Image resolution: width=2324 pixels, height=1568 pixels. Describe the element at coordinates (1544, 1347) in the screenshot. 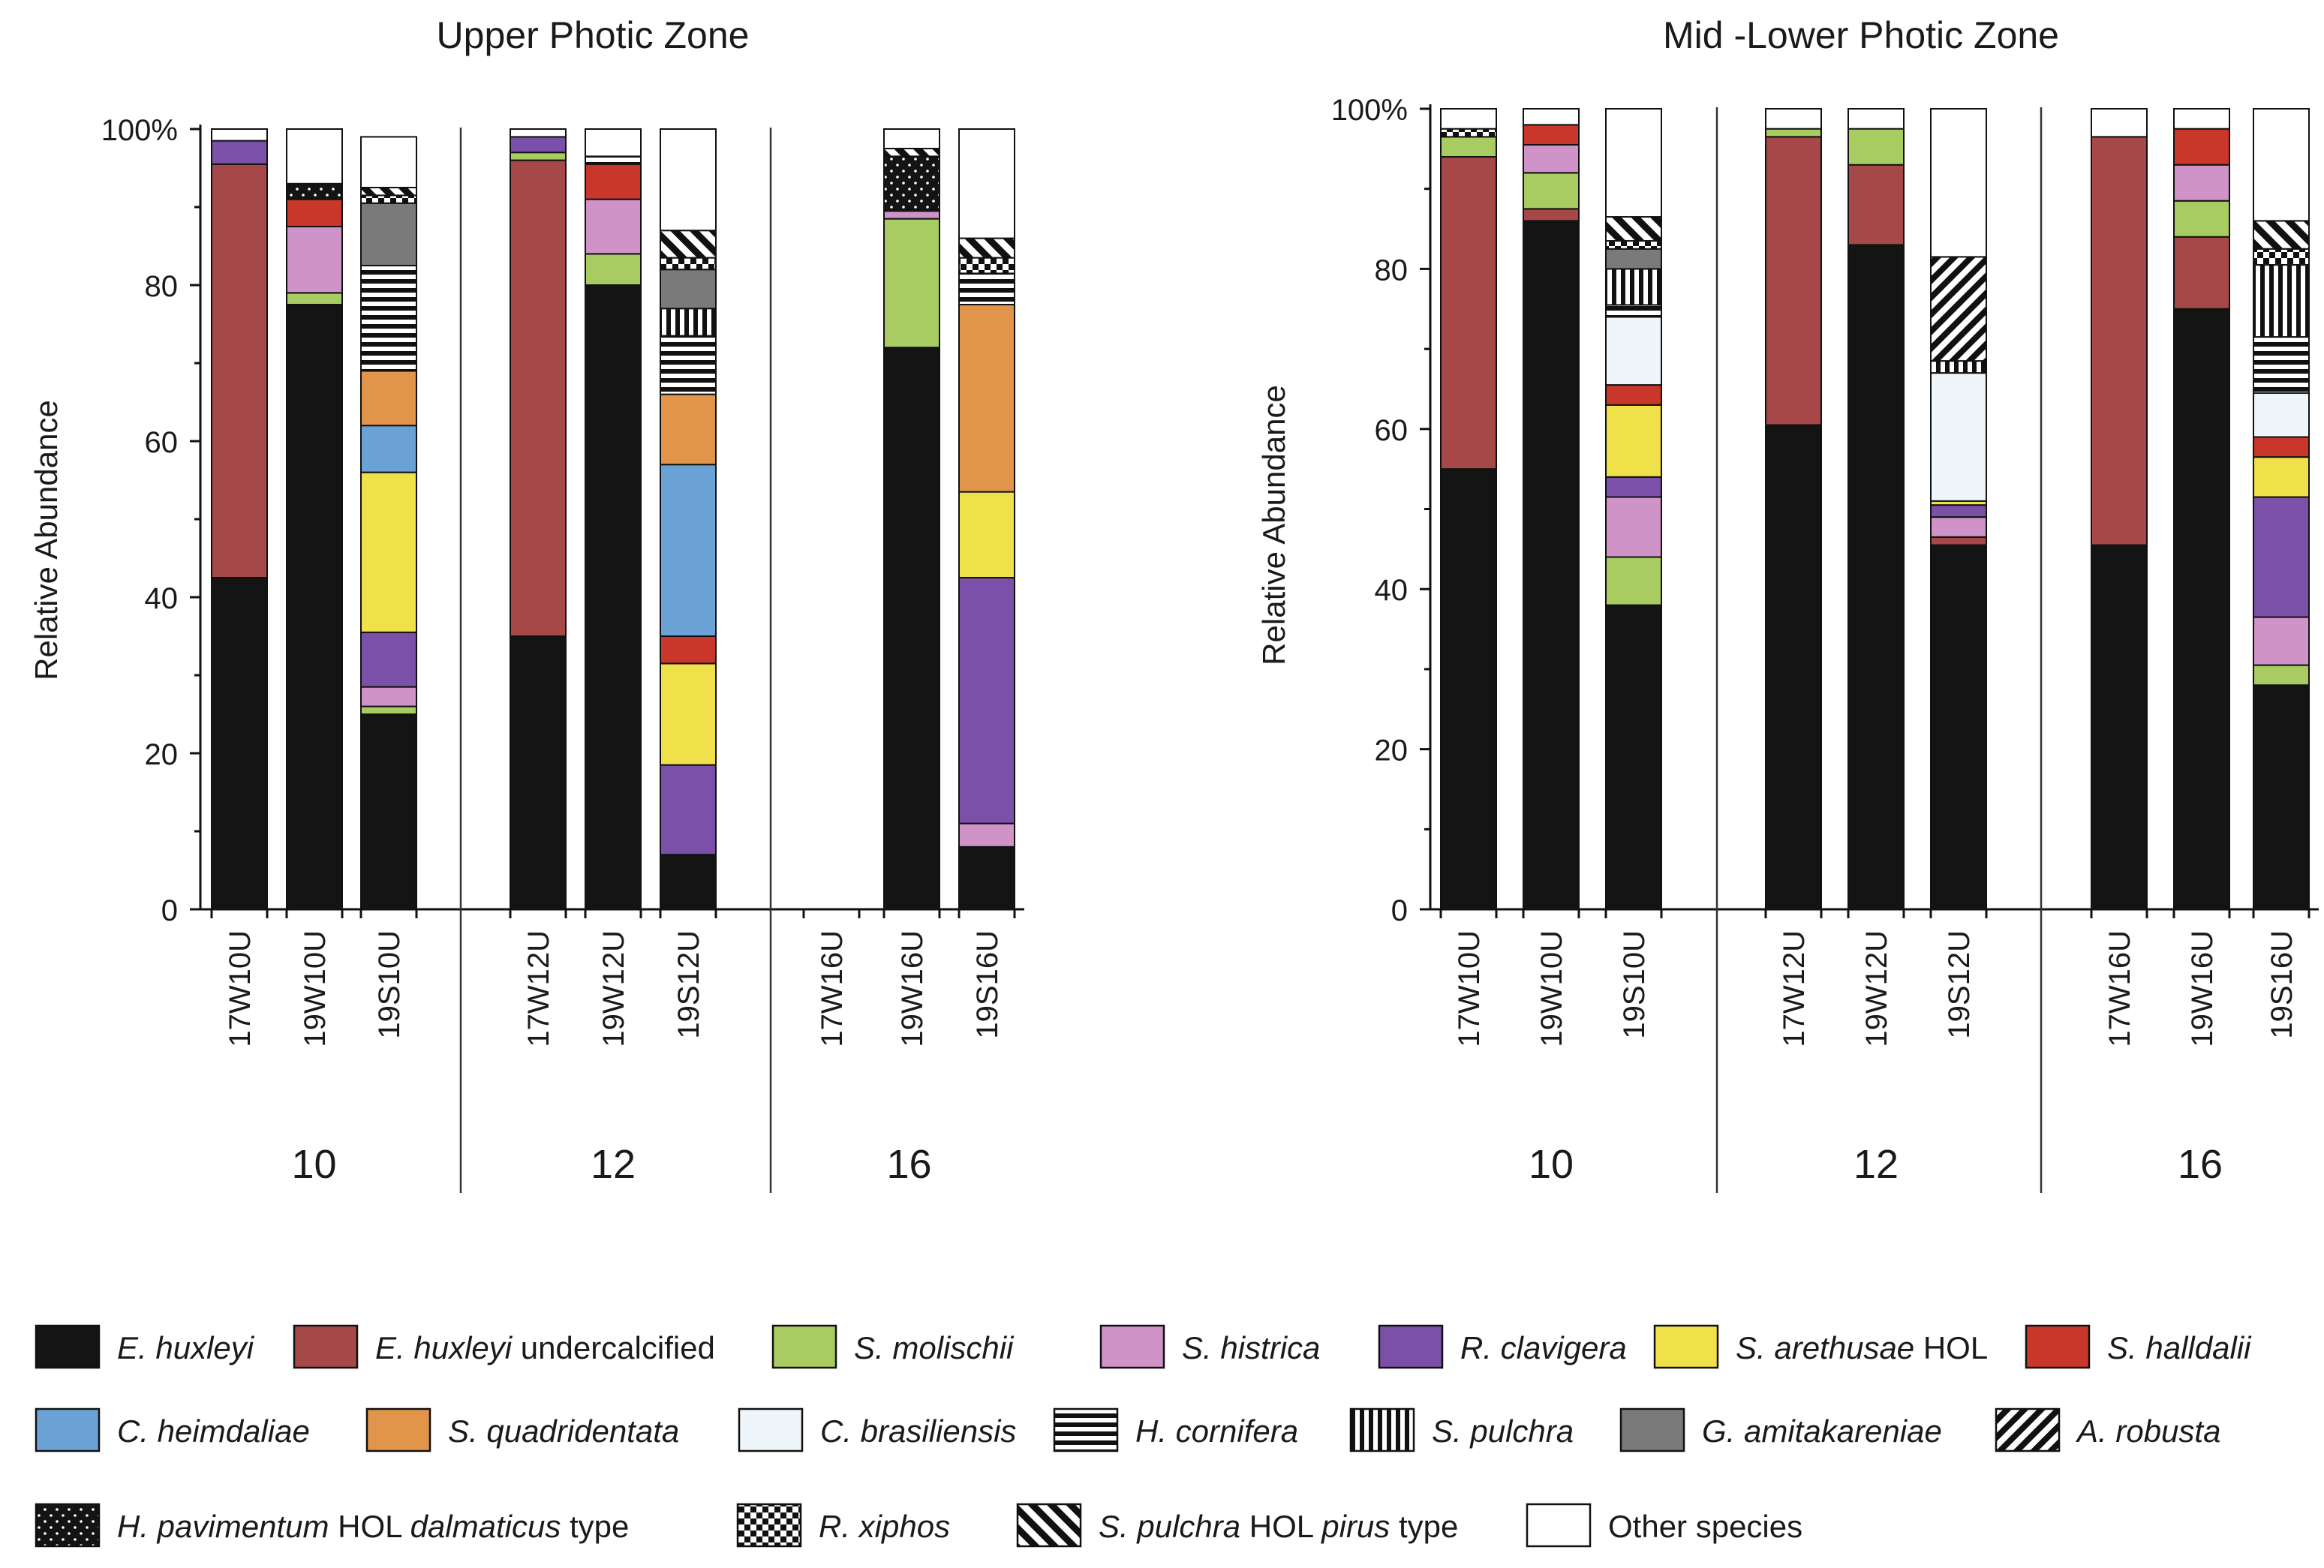

I see `legend-label: R. clavigera` at that location.